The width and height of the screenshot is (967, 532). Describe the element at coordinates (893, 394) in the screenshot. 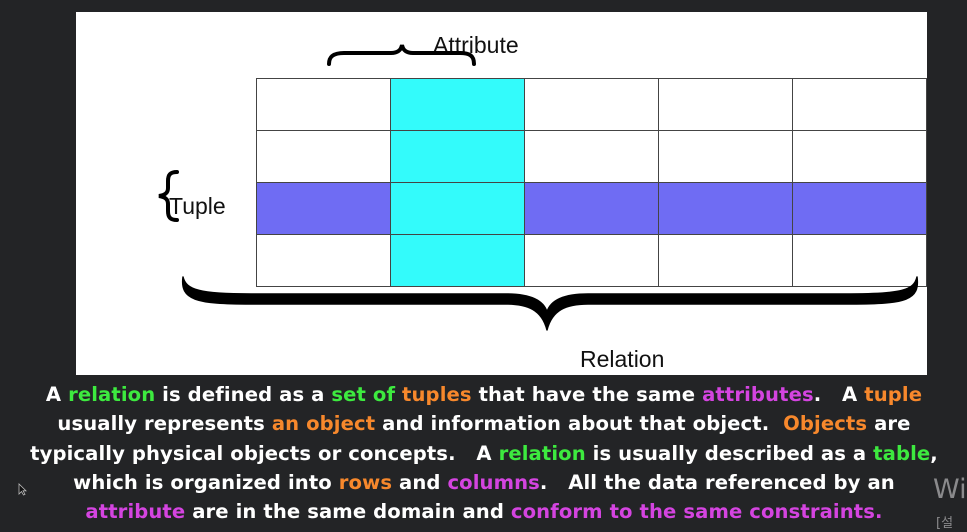

I see `caption-keyword-orange: tuple` at that location.